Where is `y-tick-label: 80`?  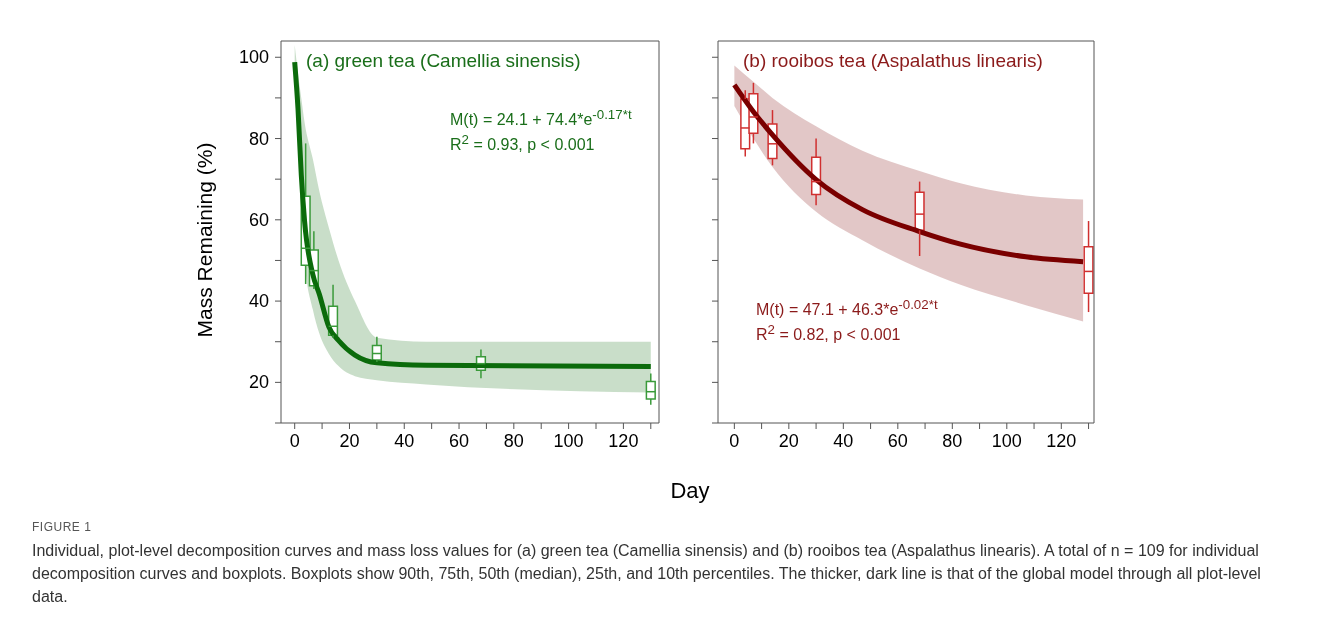 y-tick-label: 80 is located at coordinates (258, 138).